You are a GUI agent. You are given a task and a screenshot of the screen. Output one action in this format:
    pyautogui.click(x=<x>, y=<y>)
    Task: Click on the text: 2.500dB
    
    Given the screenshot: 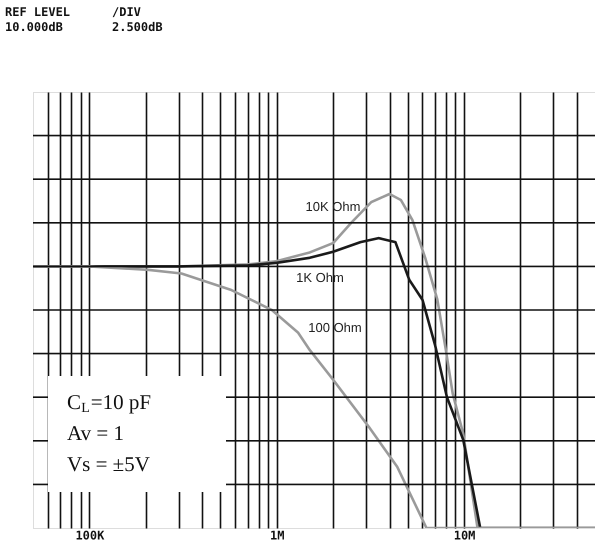 What is the action you would take?
    pyautogui.click(x=137, y=27)
    